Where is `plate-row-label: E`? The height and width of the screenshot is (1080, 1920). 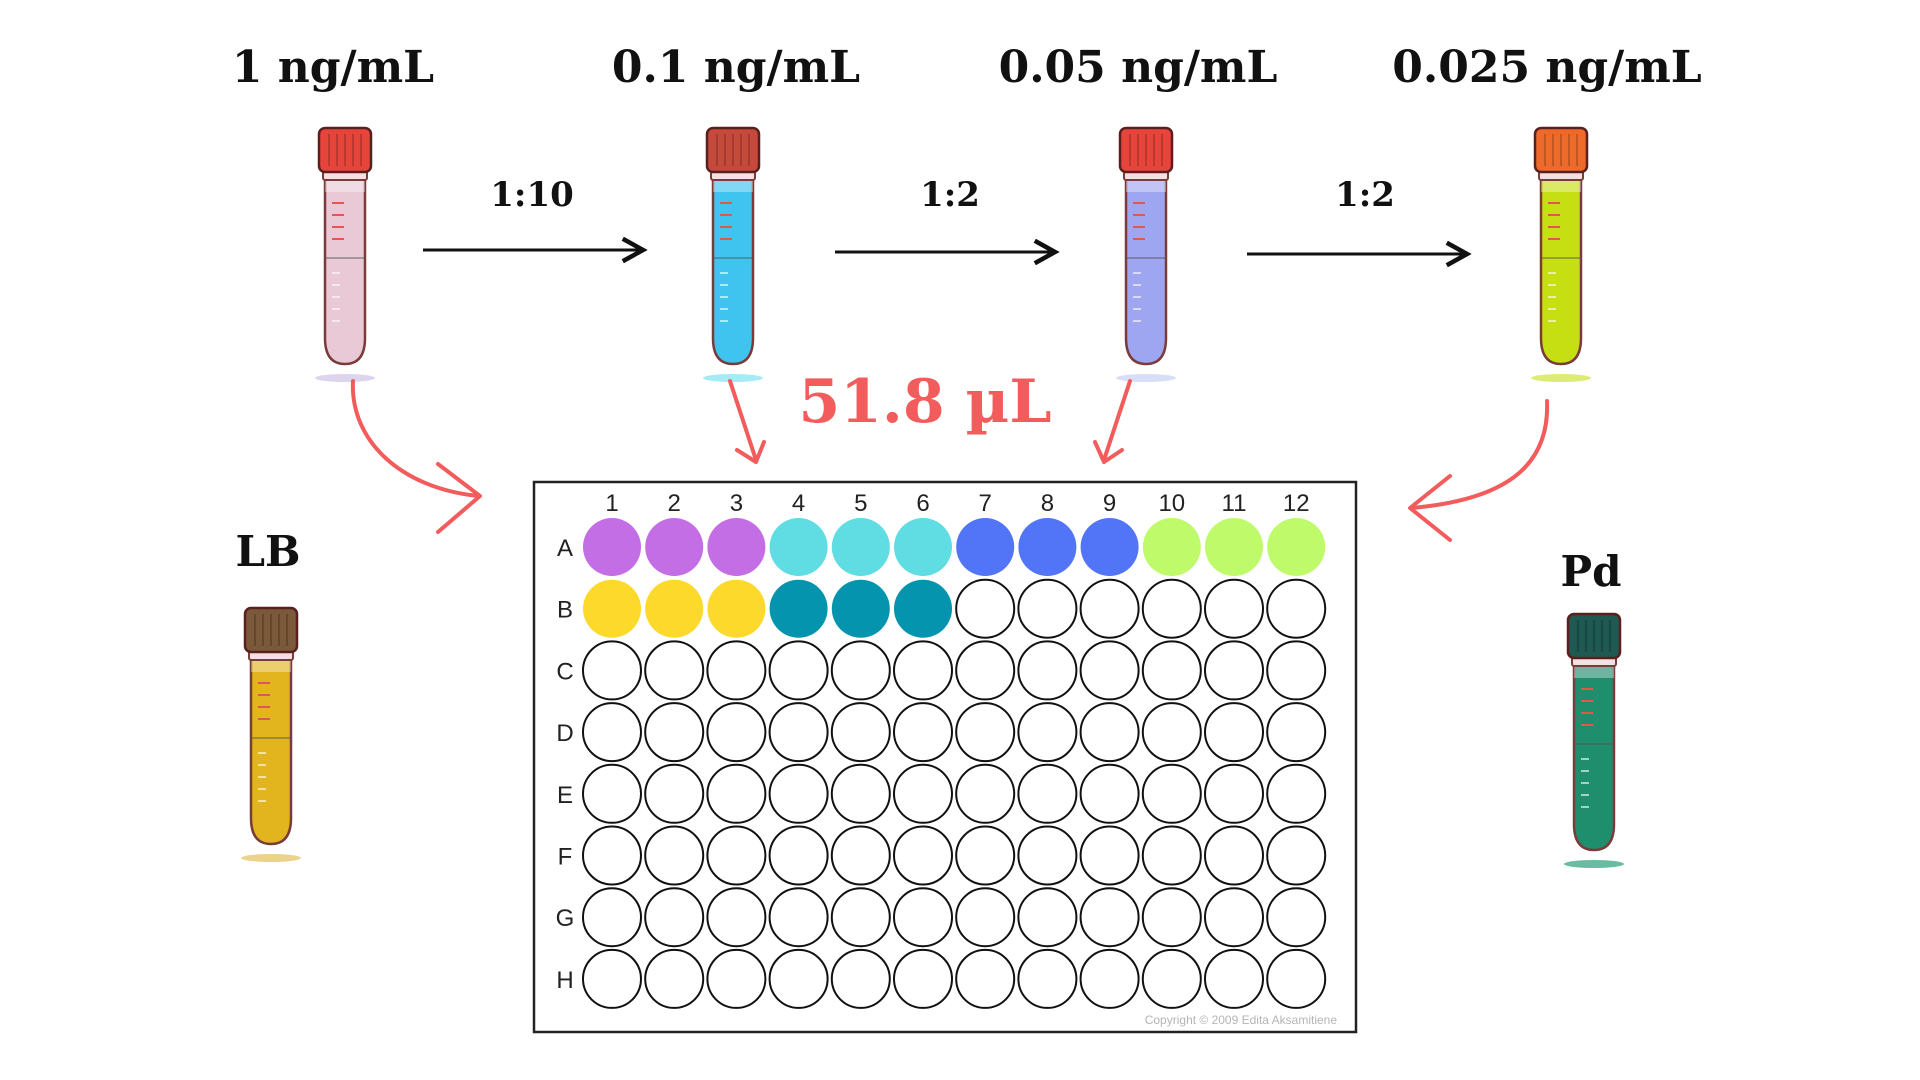 plate-row-label: E is located at coordinates (565, 795).